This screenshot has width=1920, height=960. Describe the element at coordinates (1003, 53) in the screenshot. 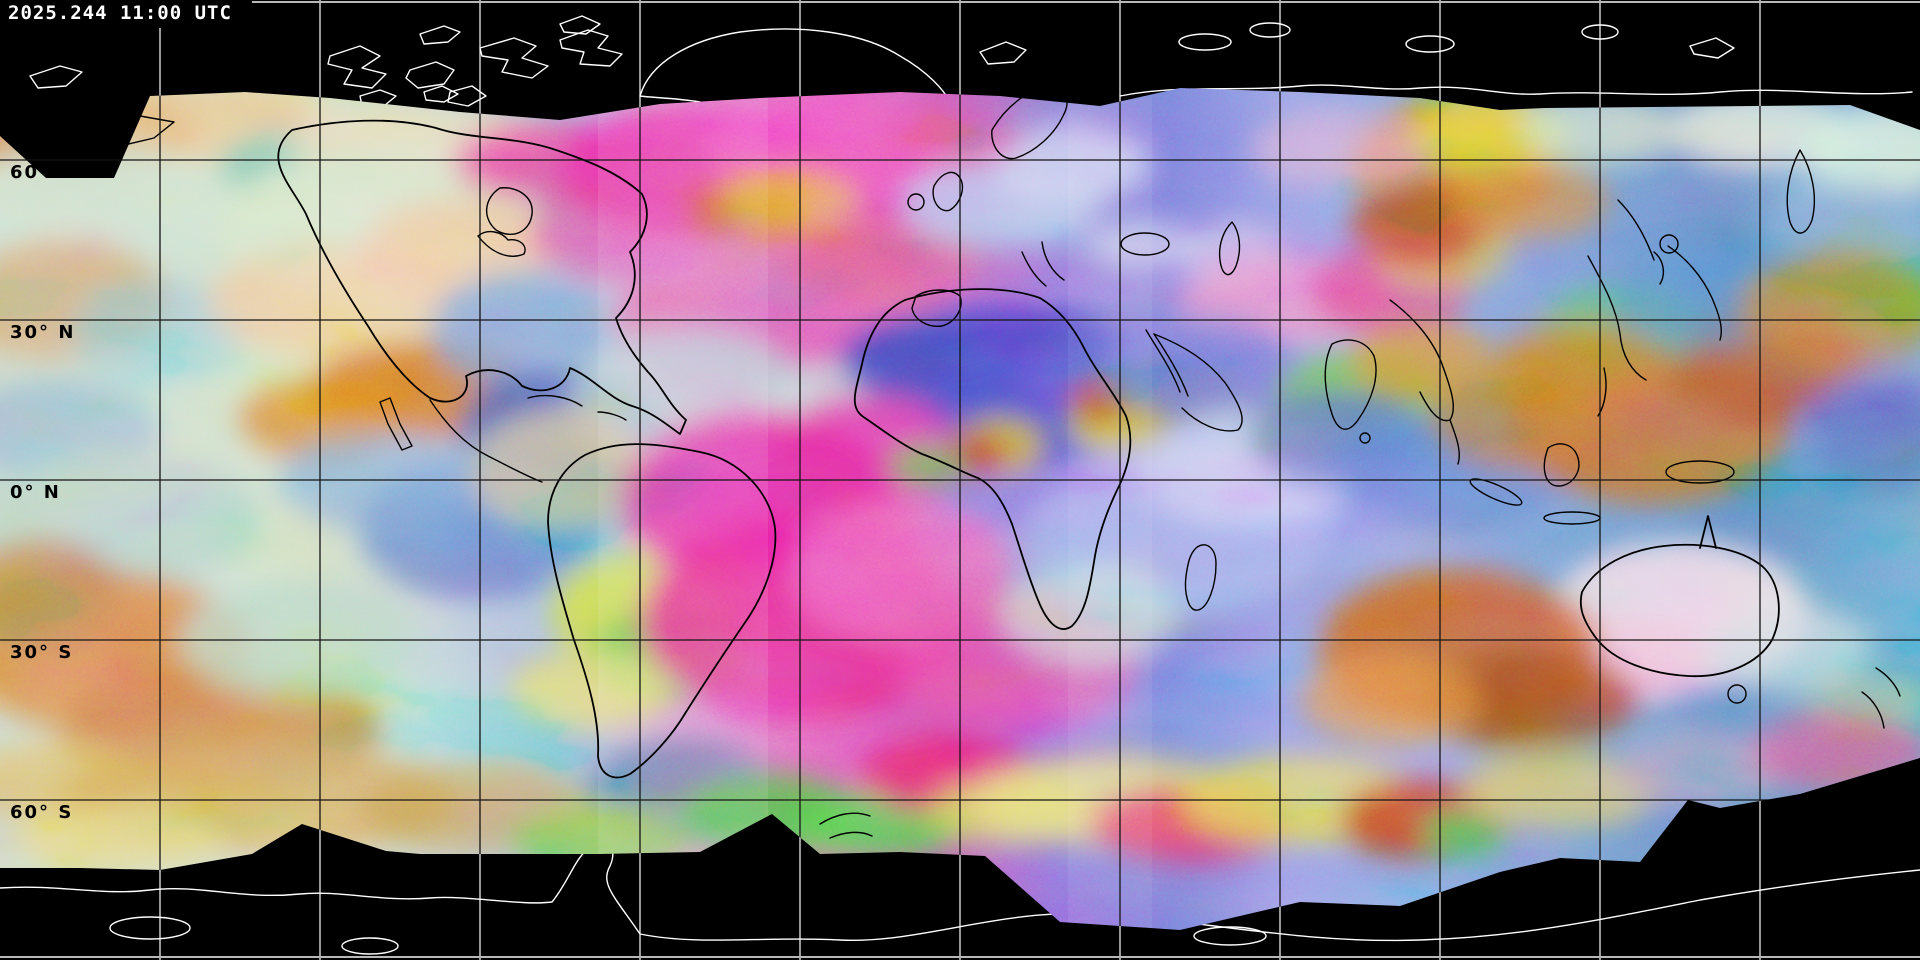

I see `svalbard-coast` at that location.